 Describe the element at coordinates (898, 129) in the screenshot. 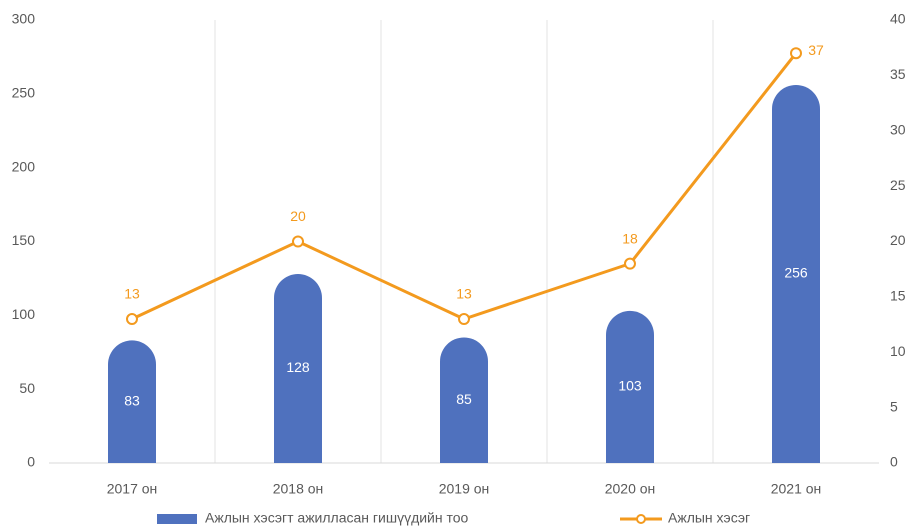

I see `y2-tick-label: 30` at that location.